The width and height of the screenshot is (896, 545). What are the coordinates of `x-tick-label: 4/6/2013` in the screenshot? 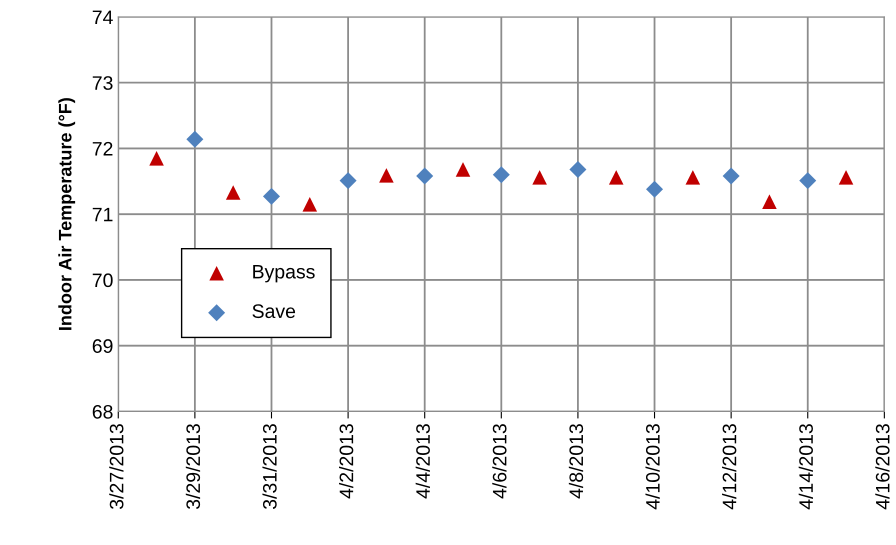 It's located at (499, 461).